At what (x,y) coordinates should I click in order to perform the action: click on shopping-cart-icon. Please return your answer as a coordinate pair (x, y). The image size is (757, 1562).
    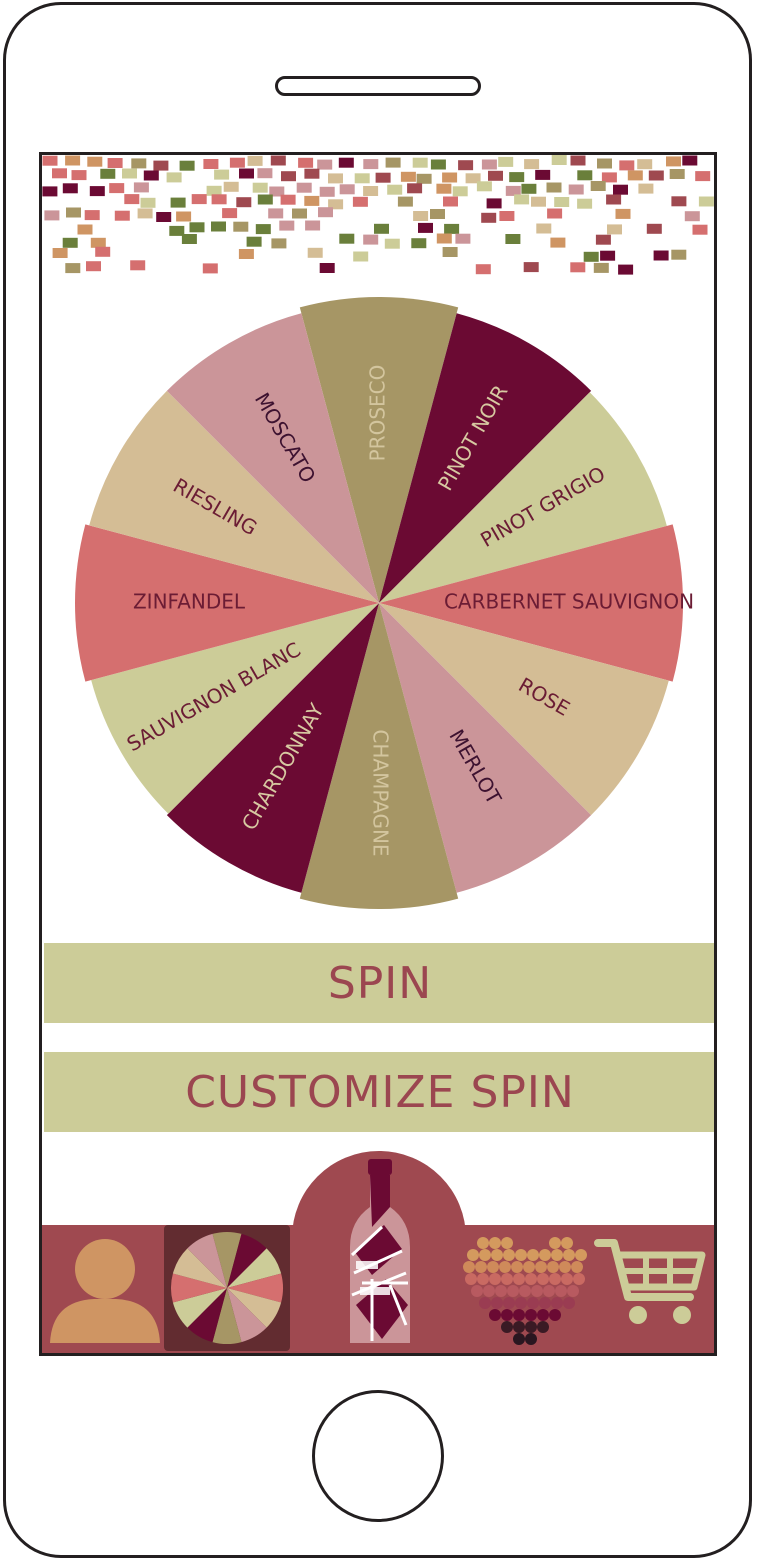
    Looking at the image, I should click on (650, 1281).